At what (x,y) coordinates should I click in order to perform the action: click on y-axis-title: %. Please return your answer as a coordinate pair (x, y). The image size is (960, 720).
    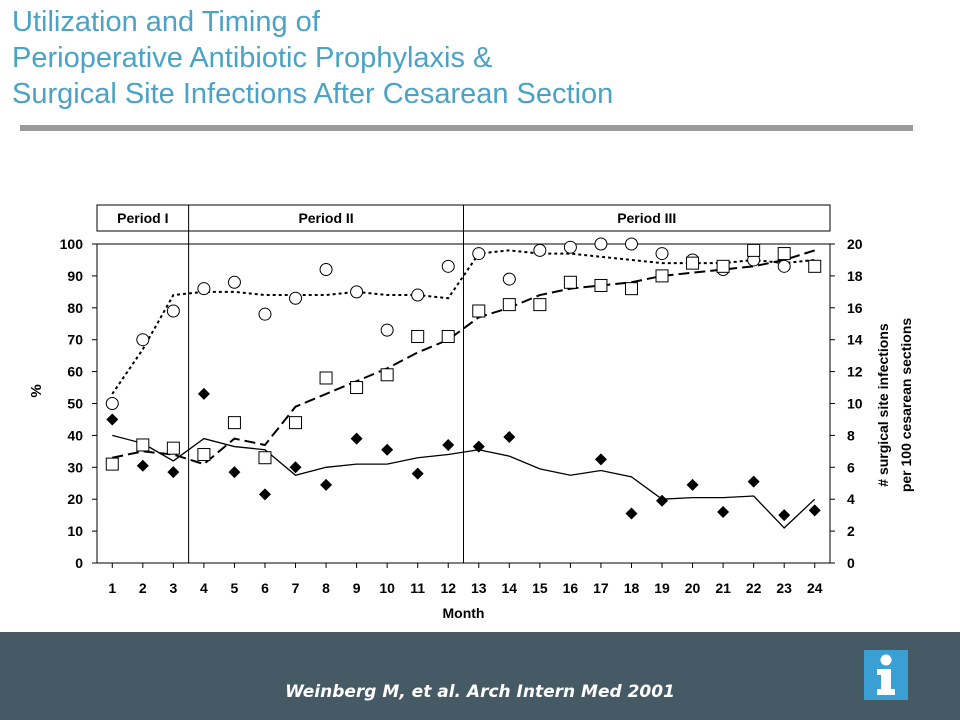
    Looking at the image, I should click on (36, 390).